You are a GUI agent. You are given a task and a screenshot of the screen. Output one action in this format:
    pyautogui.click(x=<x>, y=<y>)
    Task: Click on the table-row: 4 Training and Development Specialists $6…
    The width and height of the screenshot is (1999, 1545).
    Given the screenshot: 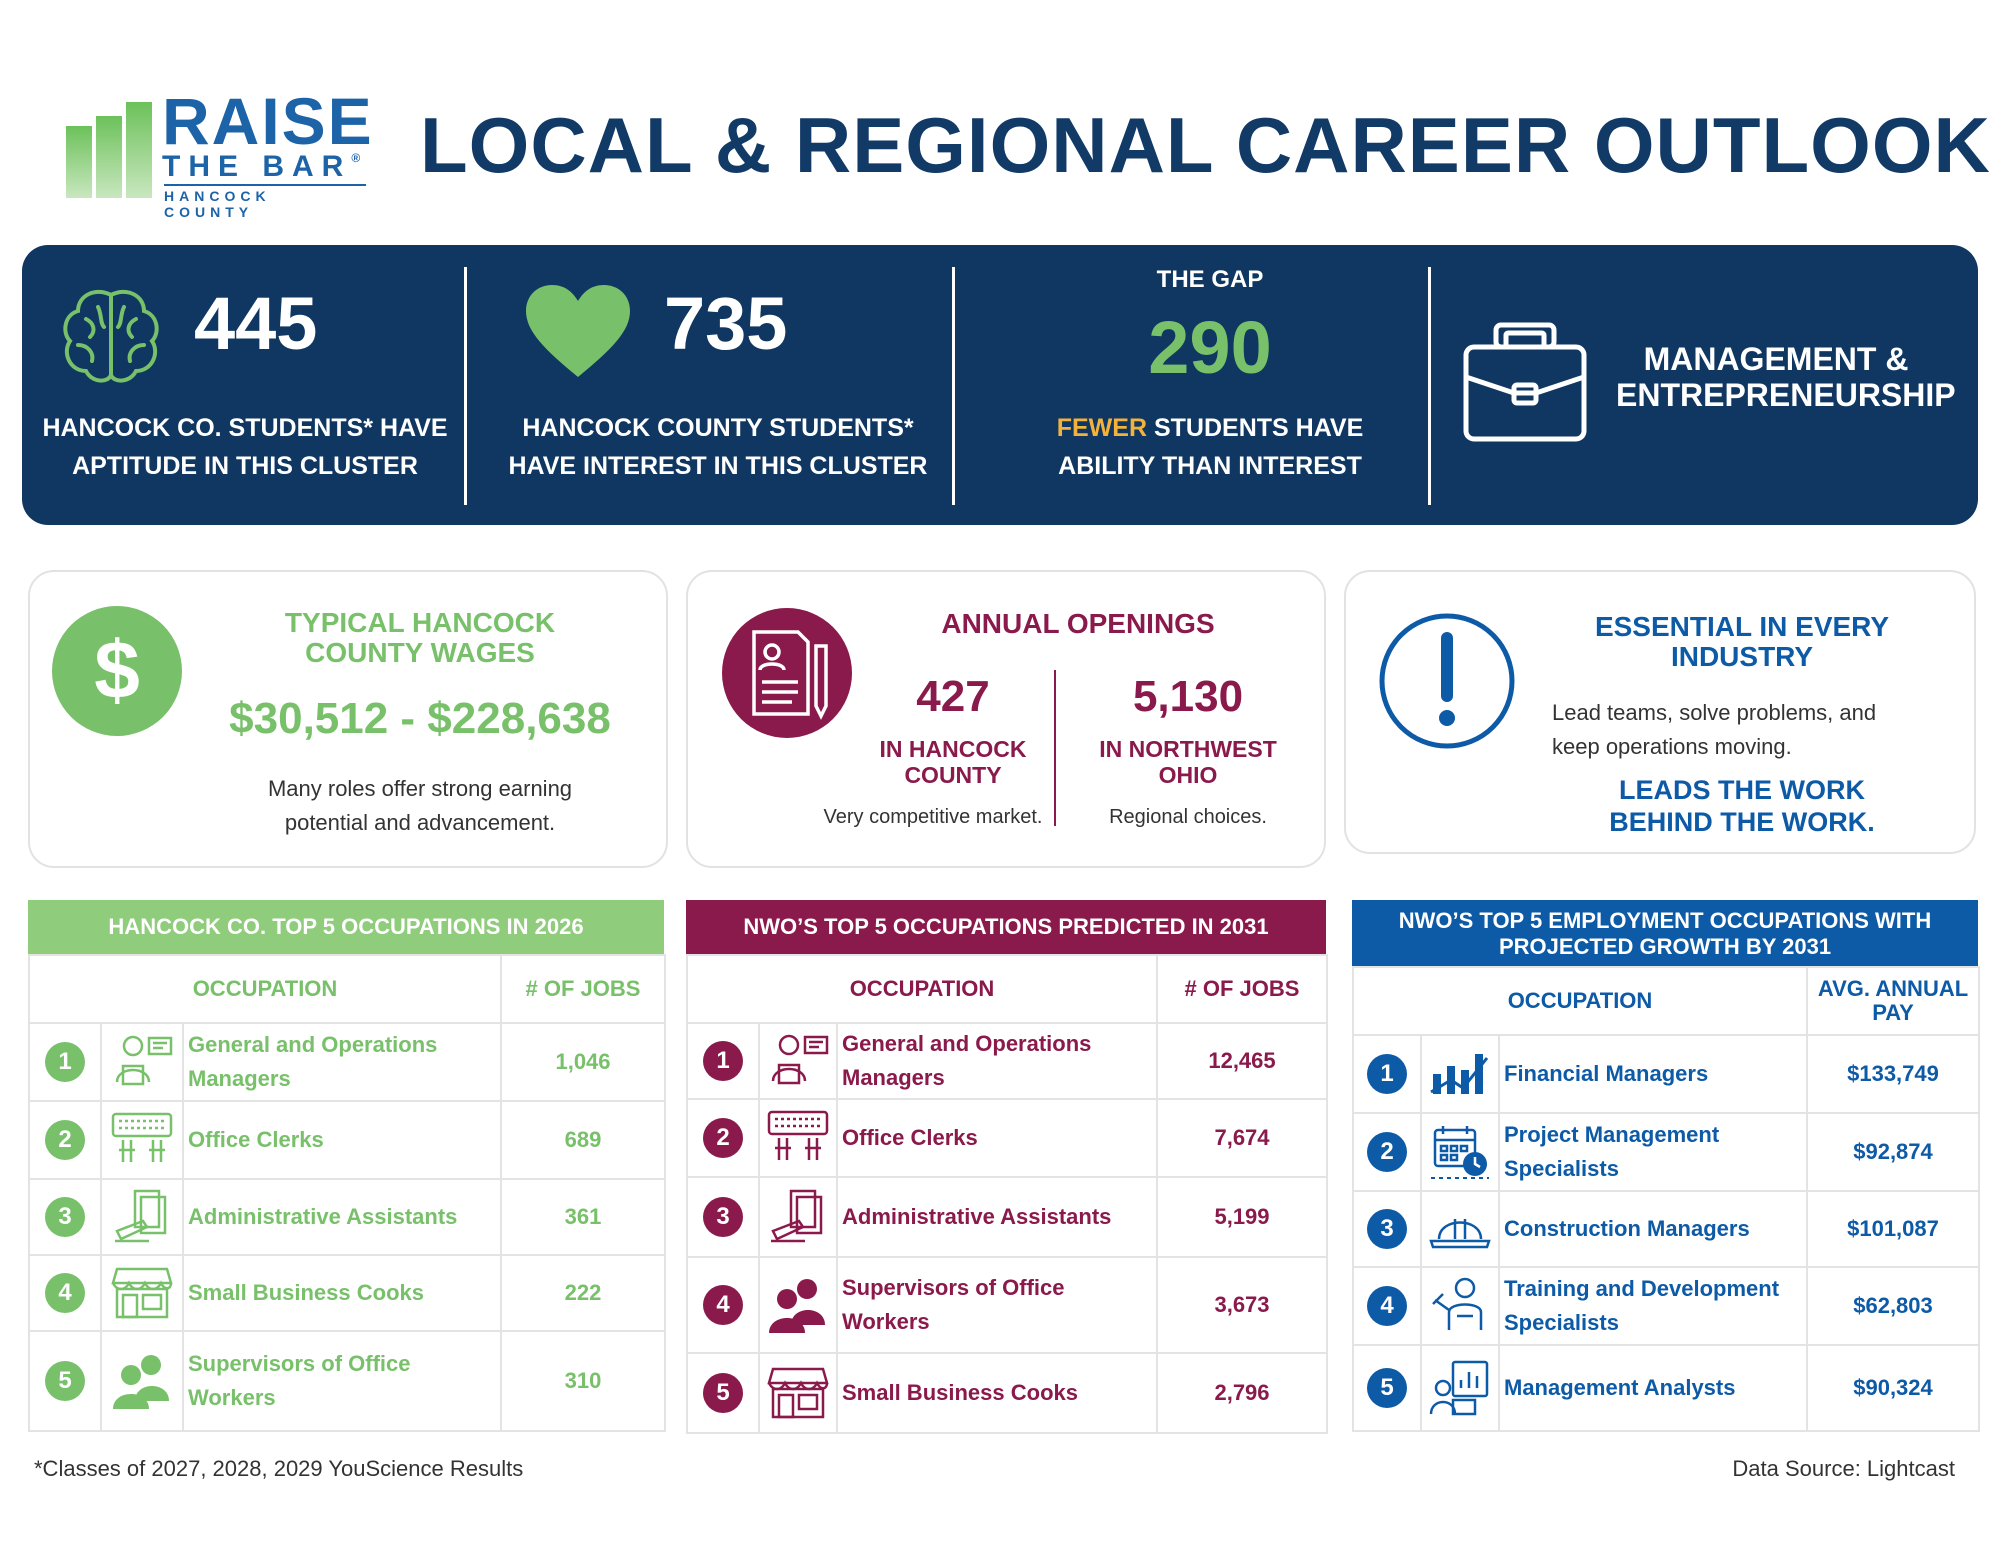 What is the action you would take?
    pyautogui.click(x=1666, y=1306)
    